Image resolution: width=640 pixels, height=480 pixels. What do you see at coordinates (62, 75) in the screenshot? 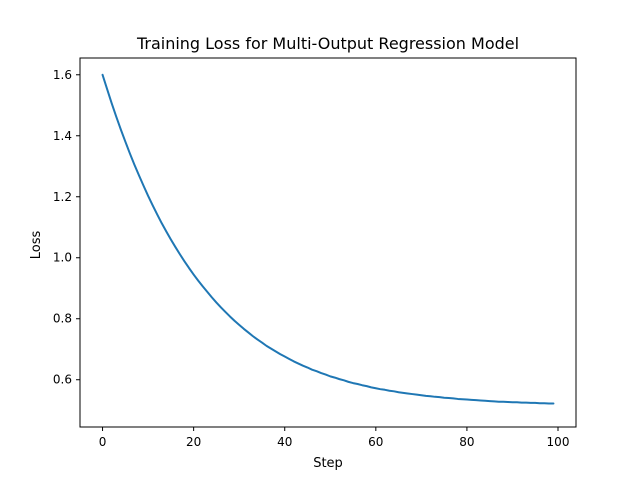
I see `y-tick-label: 1.6` at bounding box center [62, 75].